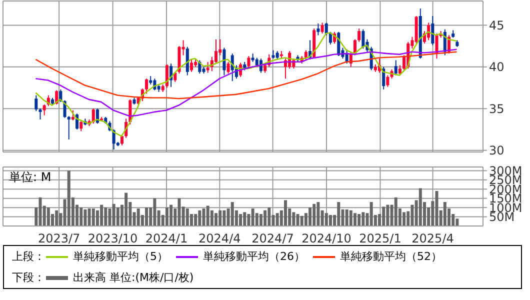  I want to click on y-tick-label: 40, so click(496, 67).